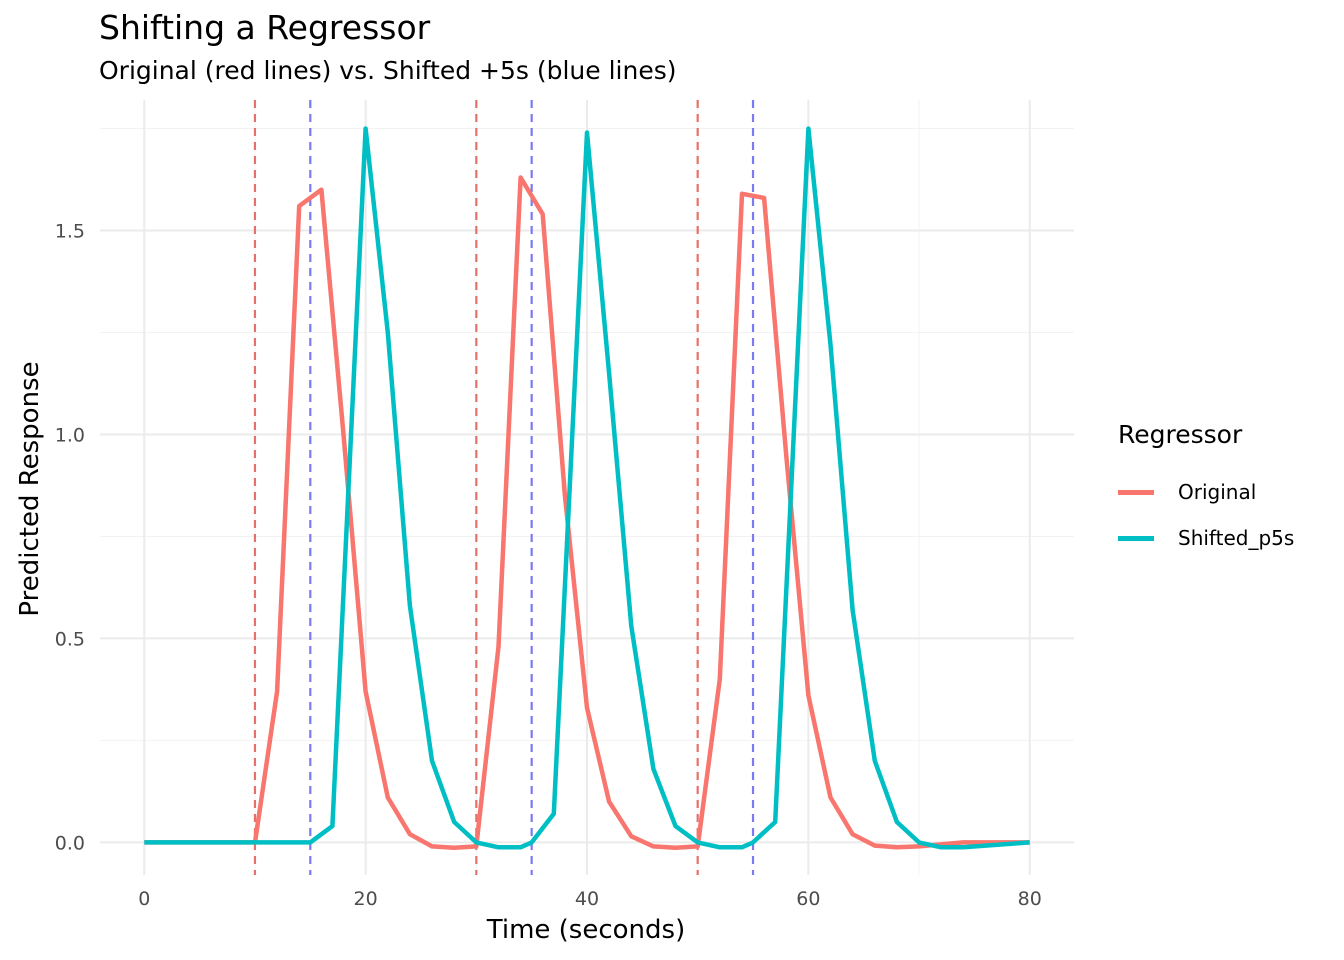  I want to click on legend-key-shifted, so click(1136, 538).